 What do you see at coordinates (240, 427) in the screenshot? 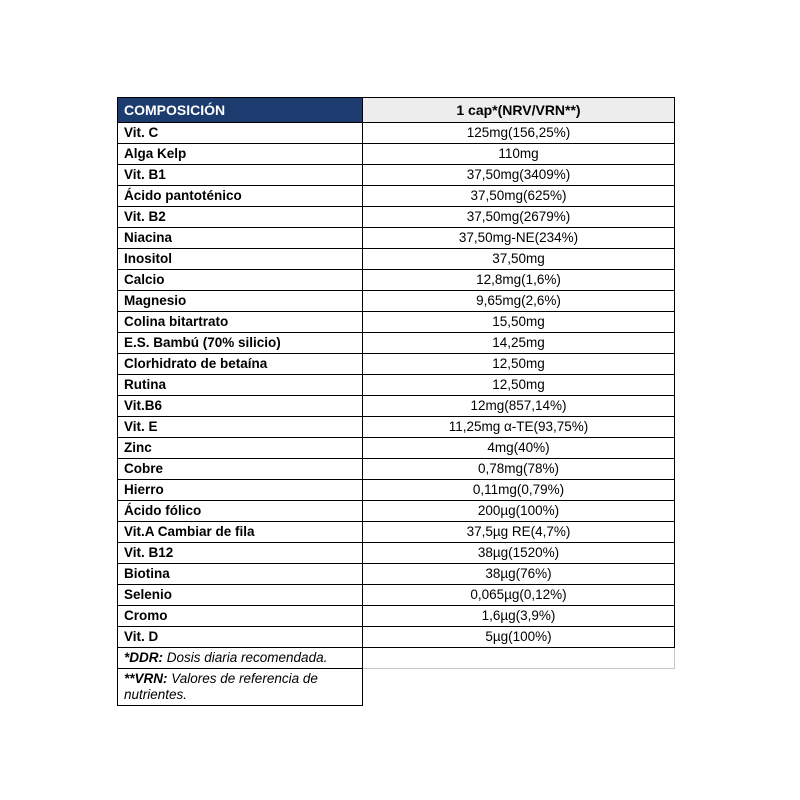
I see `nutrient-name: Vit. E` at bounding box center [240, 427].